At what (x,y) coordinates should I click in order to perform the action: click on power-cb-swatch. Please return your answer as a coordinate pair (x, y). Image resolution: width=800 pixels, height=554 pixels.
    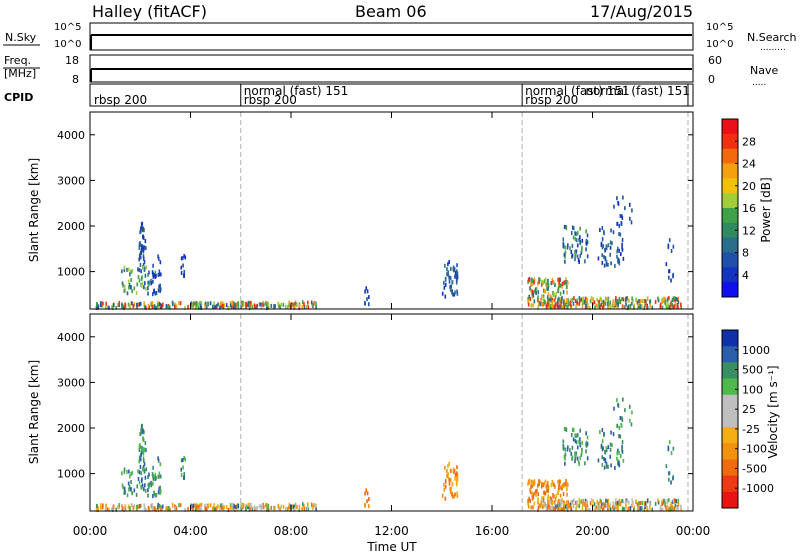
    Looking at the image, I should click on (730, 275).